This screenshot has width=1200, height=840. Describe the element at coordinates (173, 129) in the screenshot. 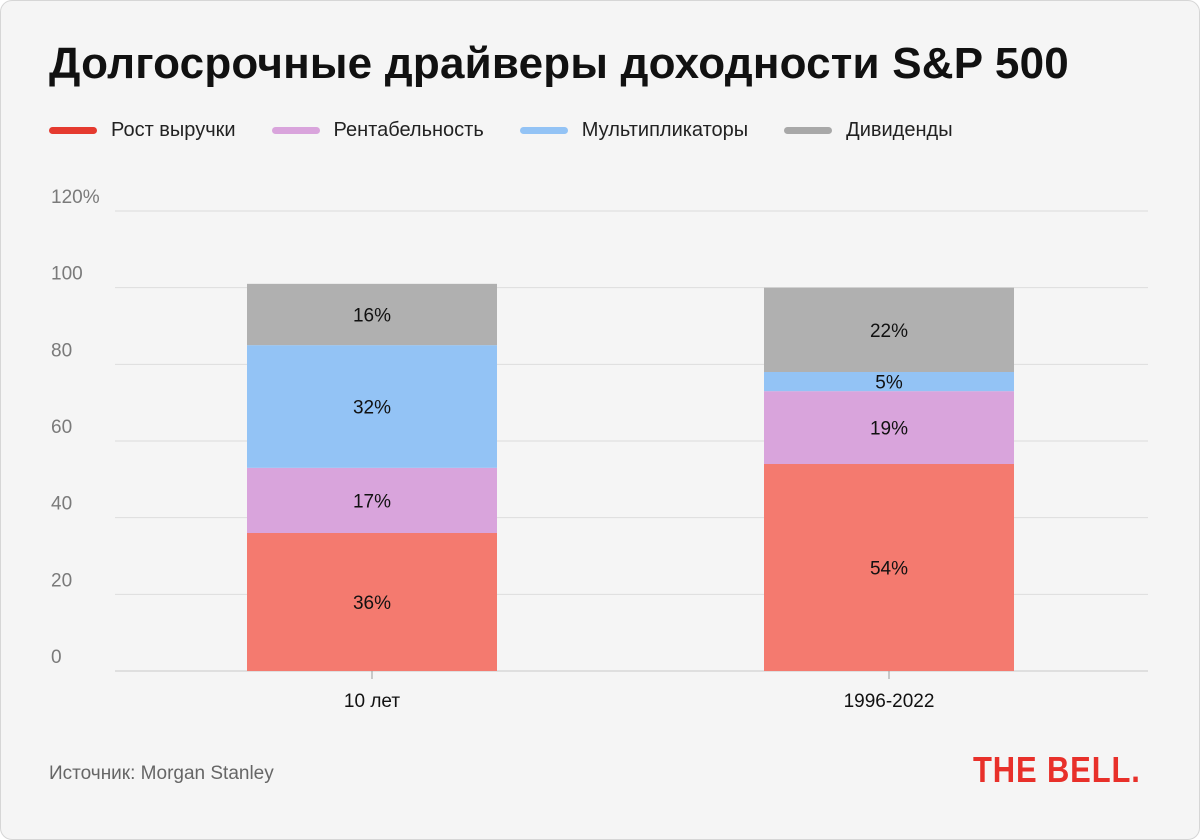

I see `legend-label-revenue: Рост выручки` at that location.